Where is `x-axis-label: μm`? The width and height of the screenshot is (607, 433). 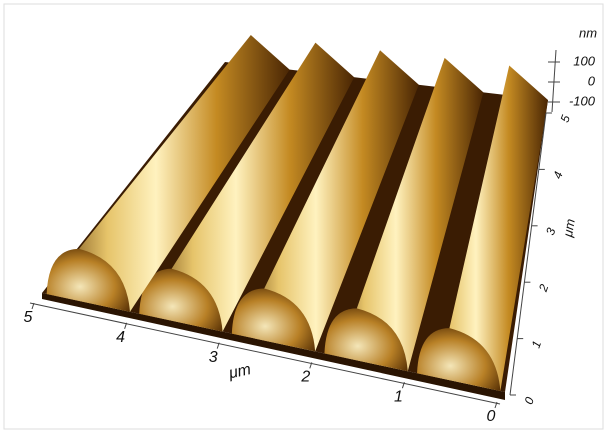 x-axis-label: μm is located at coordinates (239, 371).